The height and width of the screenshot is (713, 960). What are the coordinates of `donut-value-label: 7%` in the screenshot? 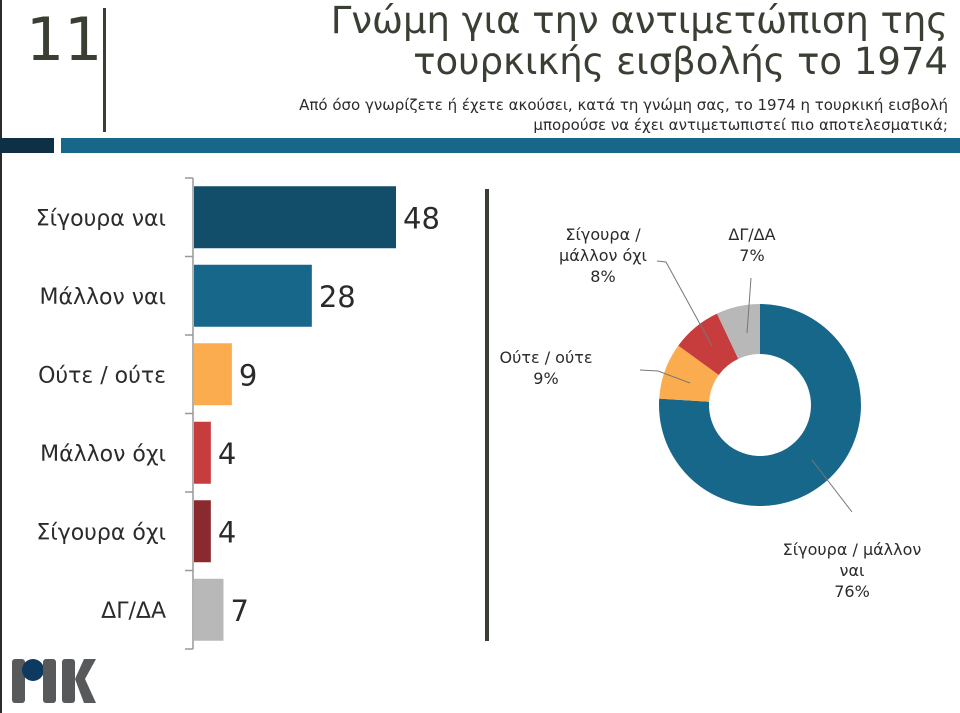 It's located at (751, 255).